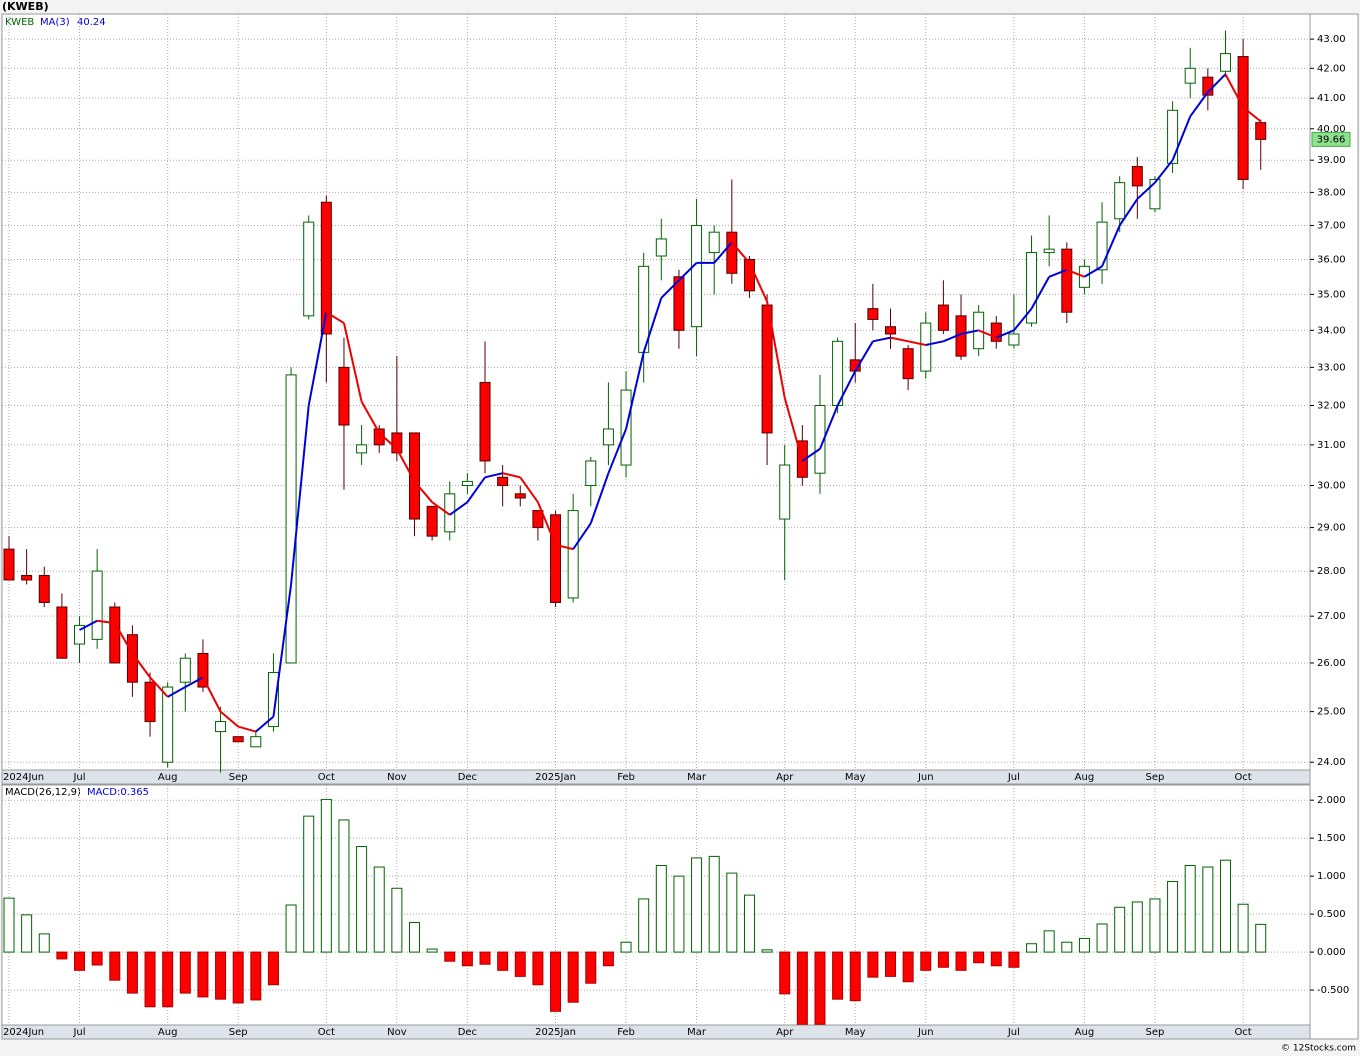 The width and height of the screenshot is (1360, 1060). Describe the element at coordinates (1331, 139) in the screenshot. I see `price-tag` at that location.